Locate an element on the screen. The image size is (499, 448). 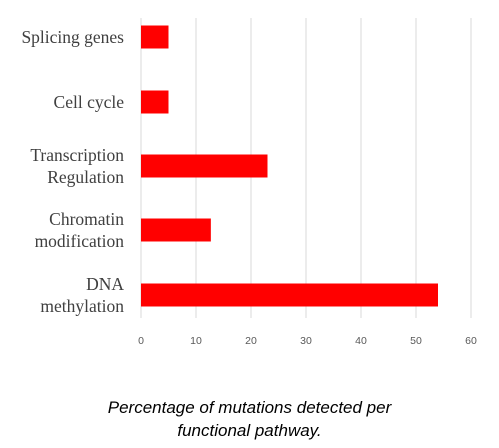
x-tick-label: 50 is located at coordinates (416, 341).